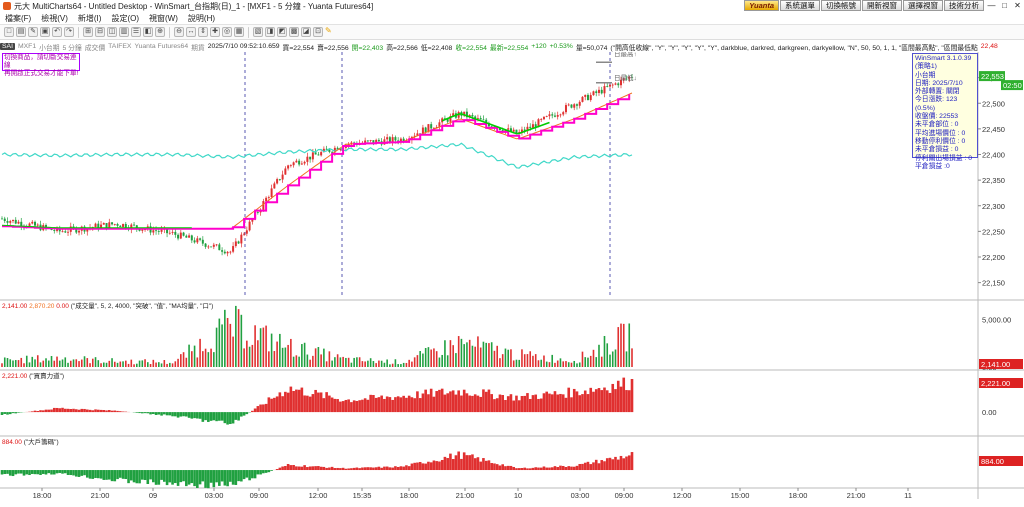 The image size is (1024, 507). I want to click on time-tick-label: 11, so click(908, 495).